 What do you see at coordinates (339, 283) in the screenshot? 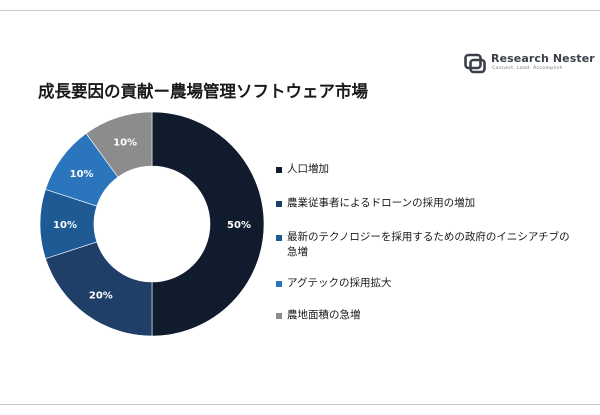
I see `legend-label: アグテックの採用拡大` at bounding box center [339, 283].